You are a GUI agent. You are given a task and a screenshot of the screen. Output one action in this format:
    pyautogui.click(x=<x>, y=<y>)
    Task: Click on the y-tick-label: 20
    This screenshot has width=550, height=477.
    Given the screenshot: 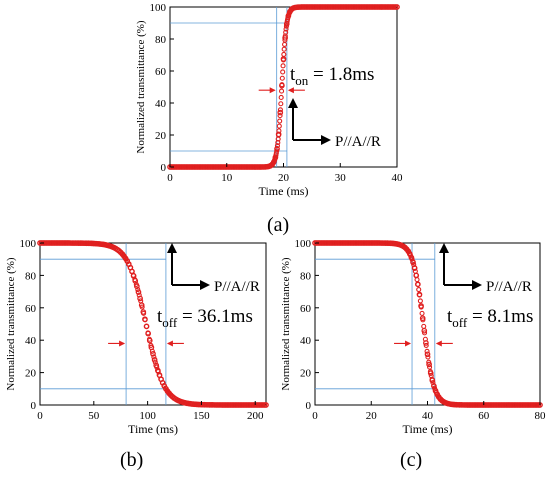 What is the action you would take?
    pyautogui.click(x=161, y=136)
    